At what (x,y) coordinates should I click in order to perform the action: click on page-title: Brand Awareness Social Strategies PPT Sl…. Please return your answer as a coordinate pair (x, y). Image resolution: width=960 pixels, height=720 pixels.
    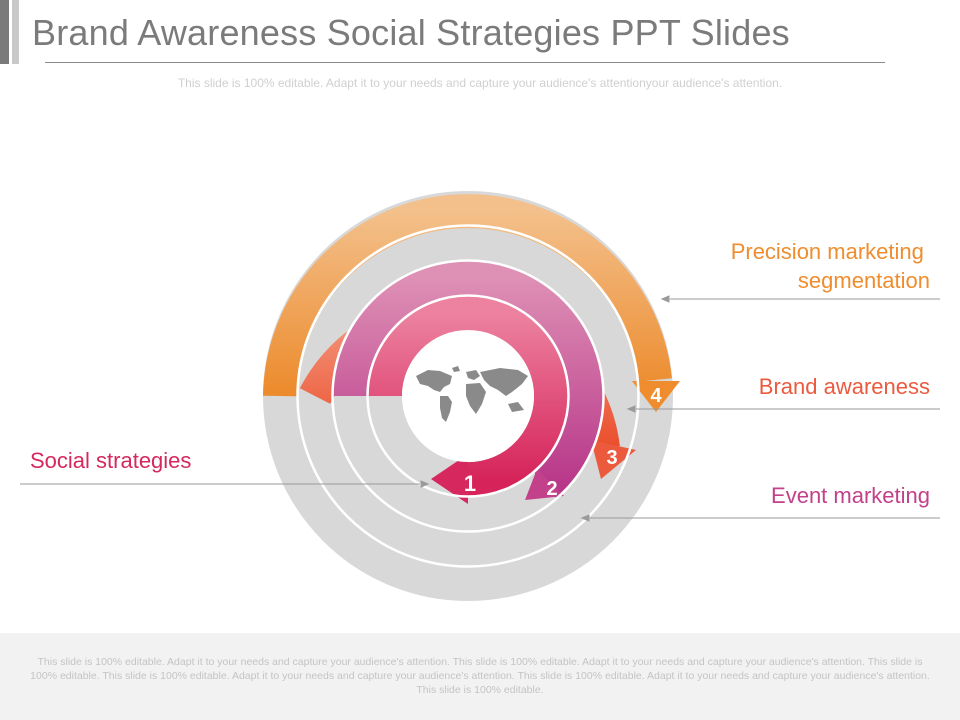
    Looking at the image, I should click on (411, 32).